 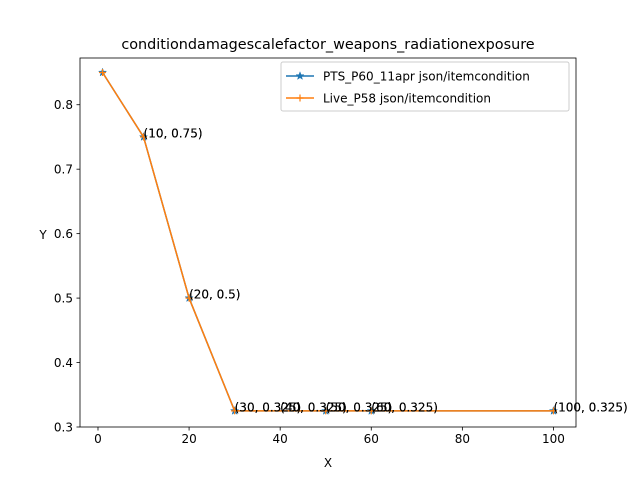 I want to click on y-tick-label: 0.4, so click(x=63, y=363).